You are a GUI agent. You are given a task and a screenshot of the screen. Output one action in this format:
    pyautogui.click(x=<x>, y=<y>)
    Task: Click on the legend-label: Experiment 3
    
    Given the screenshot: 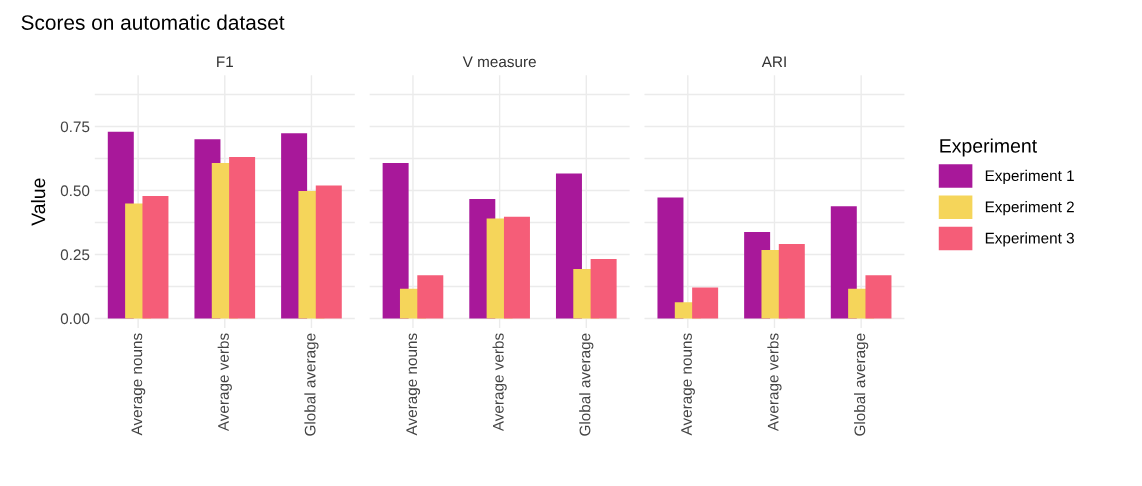 What is the action you would take?
    pyautogui.click(x=1029, y=239)
    